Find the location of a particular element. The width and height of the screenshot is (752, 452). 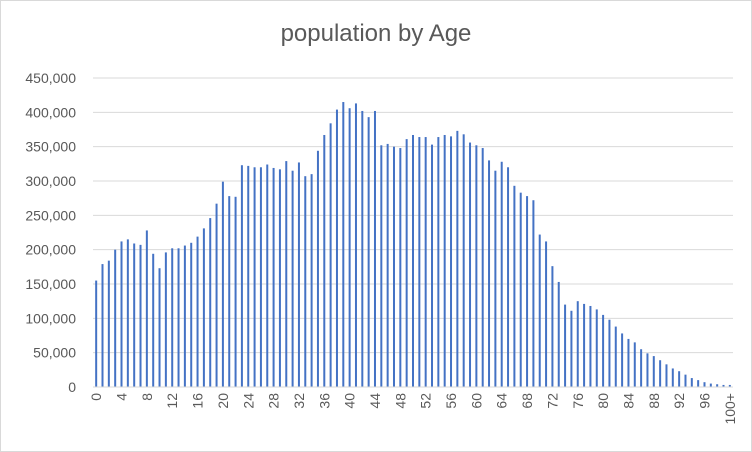

x-tick-label: 40 is located at coordinates (350, 401).